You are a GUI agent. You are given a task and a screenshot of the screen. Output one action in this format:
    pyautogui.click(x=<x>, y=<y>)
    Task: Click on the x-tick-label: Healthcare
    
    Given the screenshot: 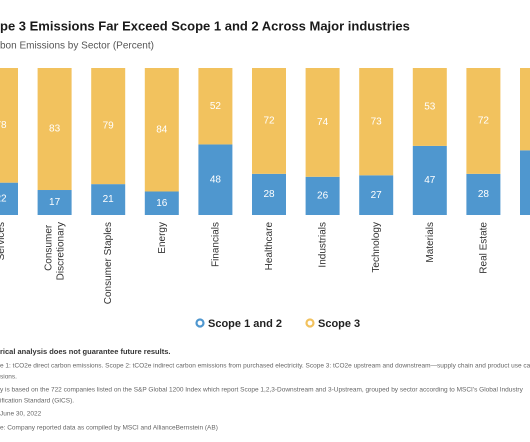 What is the action you would take?
    pyautogui.click(x=269, y=246)
    